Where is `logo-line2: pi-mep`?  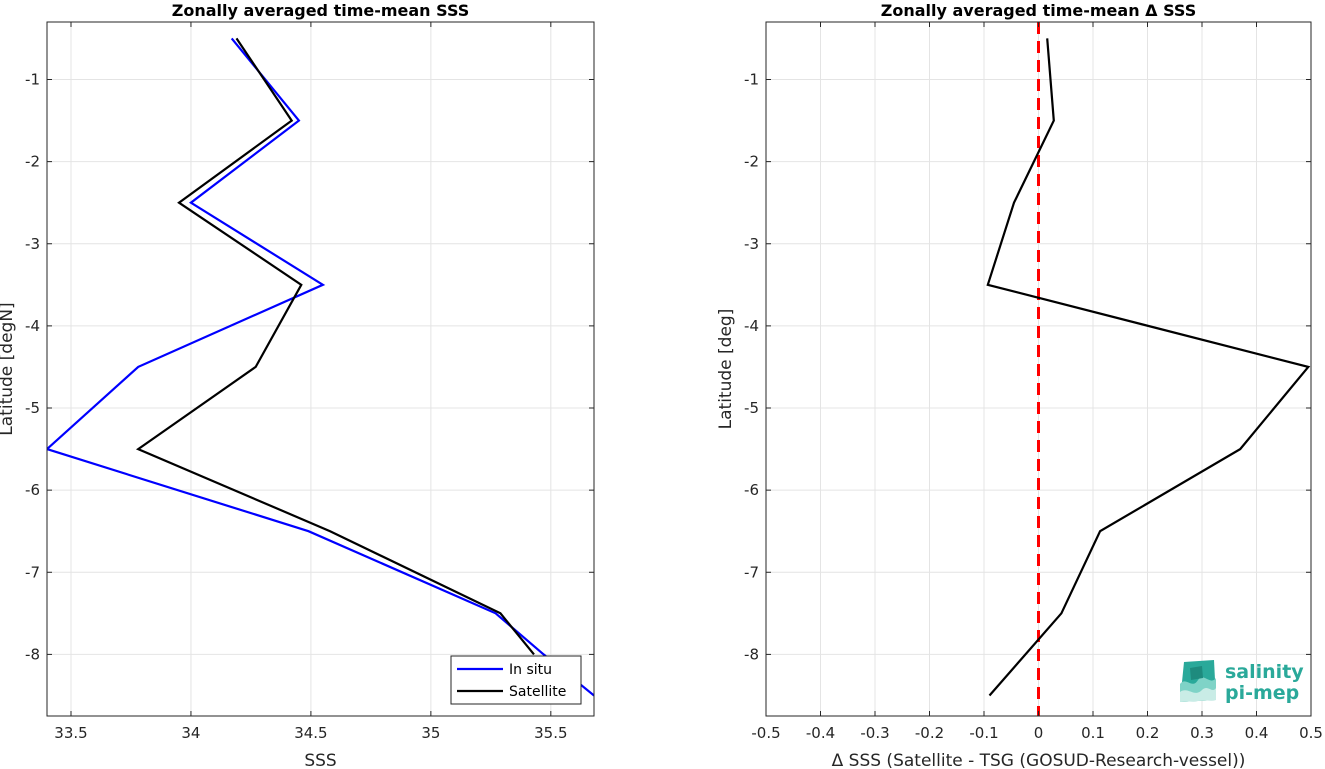
logo-line2: pi-mep is located at coordinates (1262, 693).